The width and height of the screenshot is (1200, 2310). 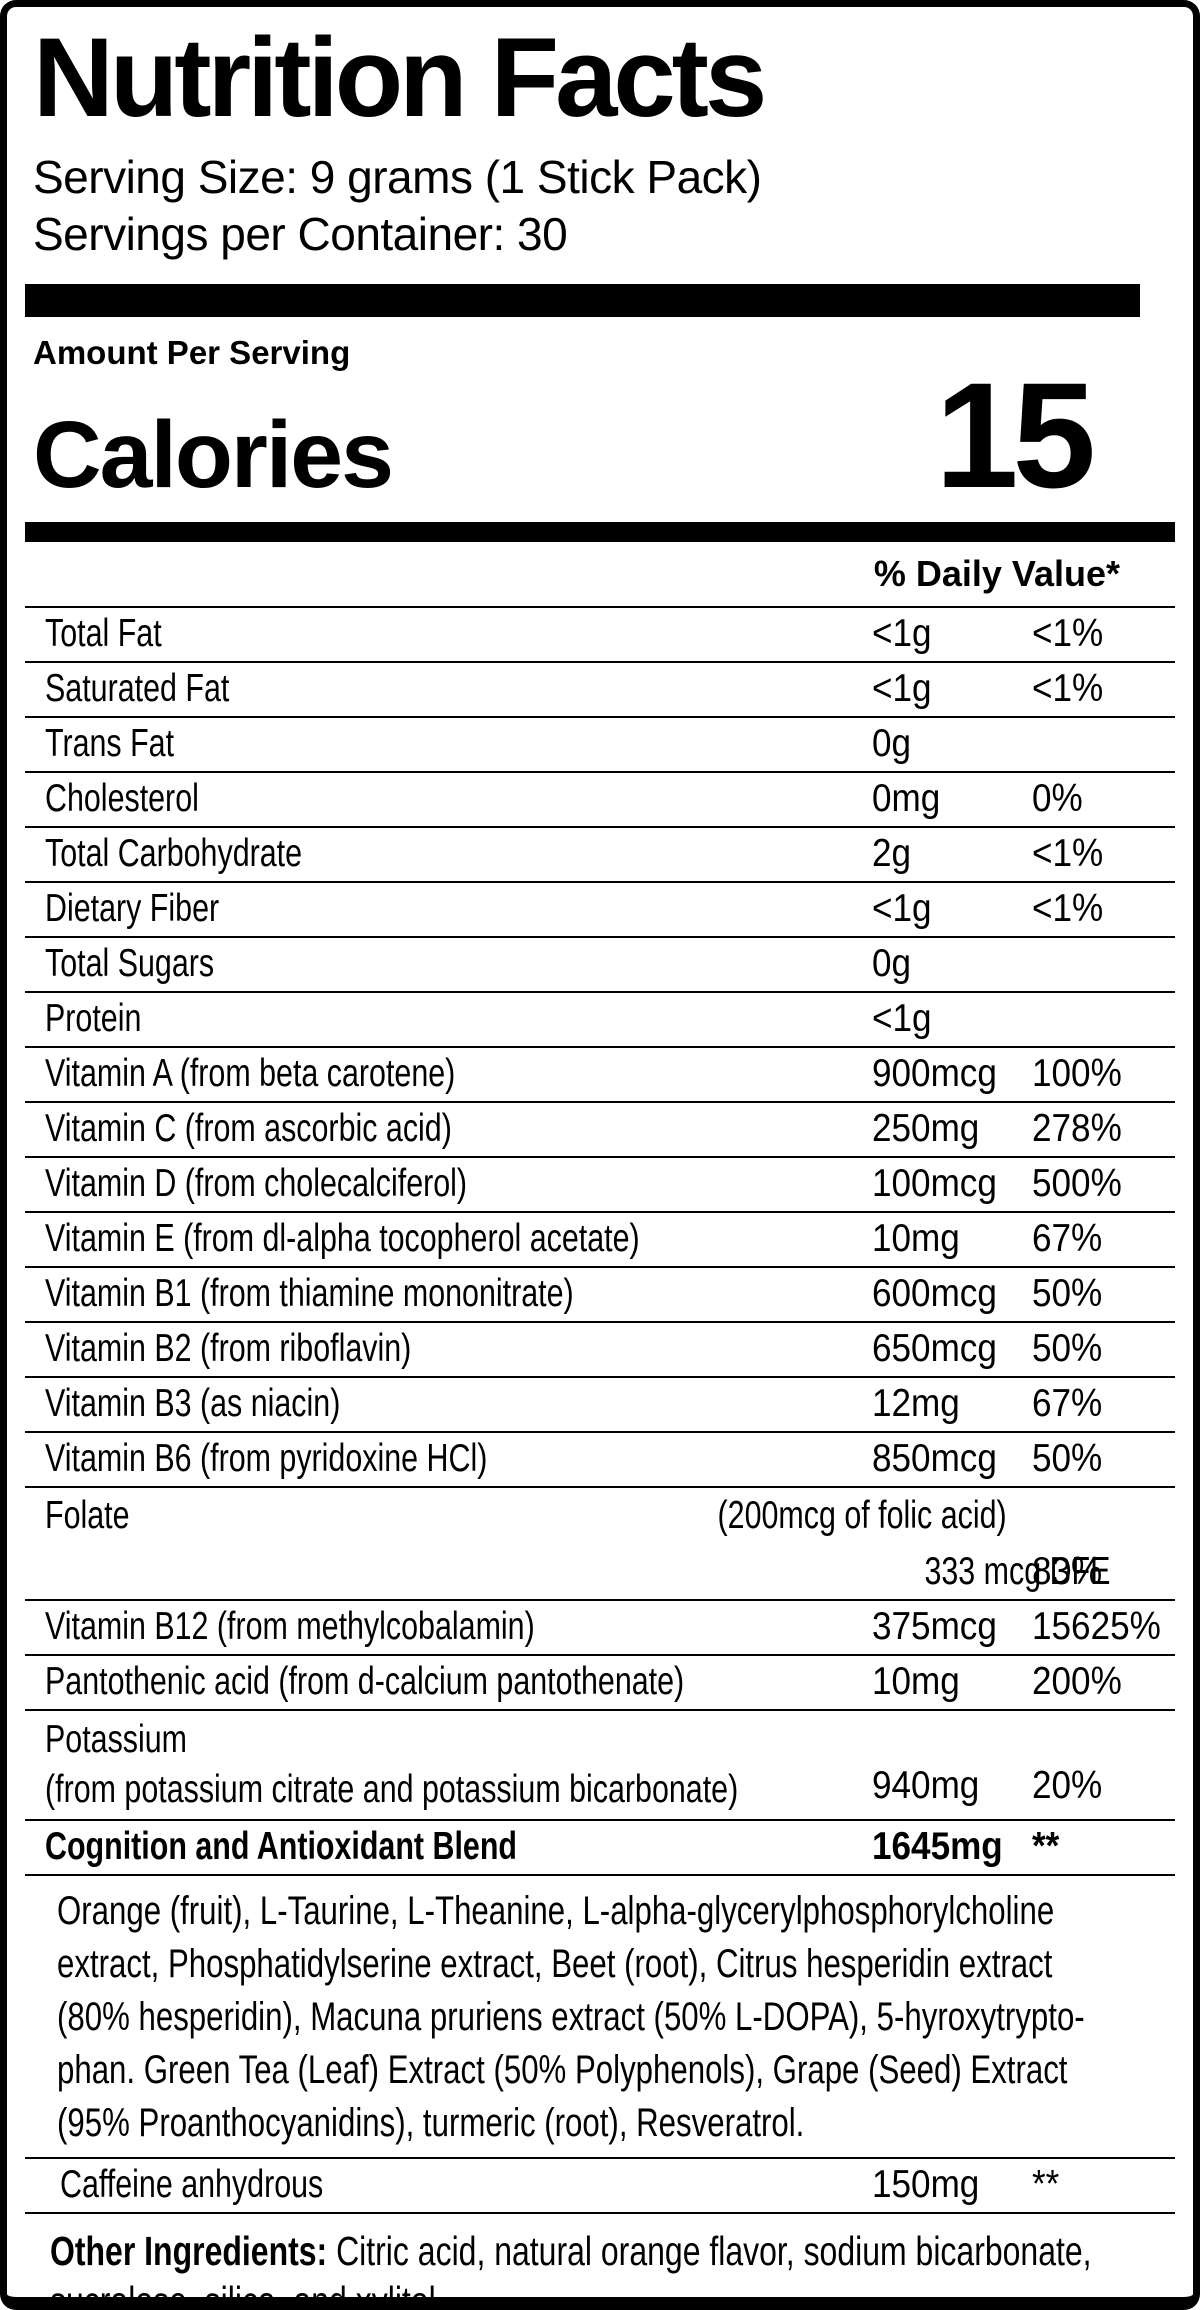 What do you see at coordinates (934, 1074) in the screenshot?
I see `nutrient-amount: 900mcg` at bounding box center [934, 1074].